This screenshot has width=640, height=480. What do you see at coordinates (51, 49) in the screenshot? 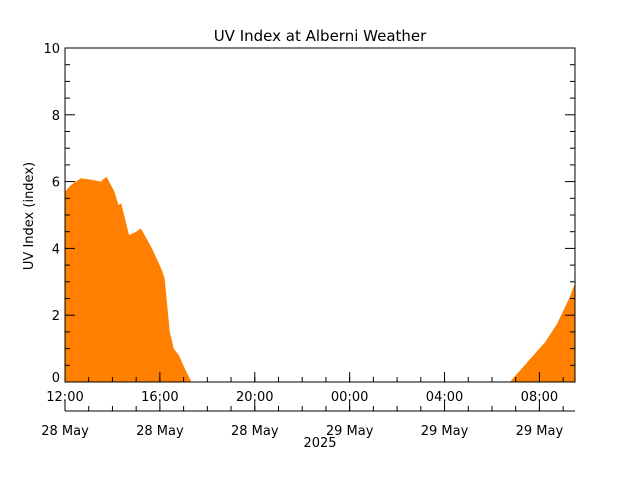
I see `y-tick-label: 10` at bounding box center [51, 49].